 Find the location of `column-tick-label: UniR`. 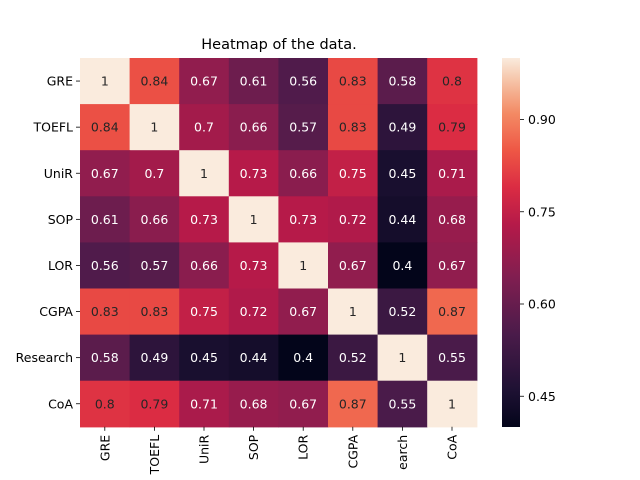

column-tick-label: UniR is located at coordinates (204, 449).